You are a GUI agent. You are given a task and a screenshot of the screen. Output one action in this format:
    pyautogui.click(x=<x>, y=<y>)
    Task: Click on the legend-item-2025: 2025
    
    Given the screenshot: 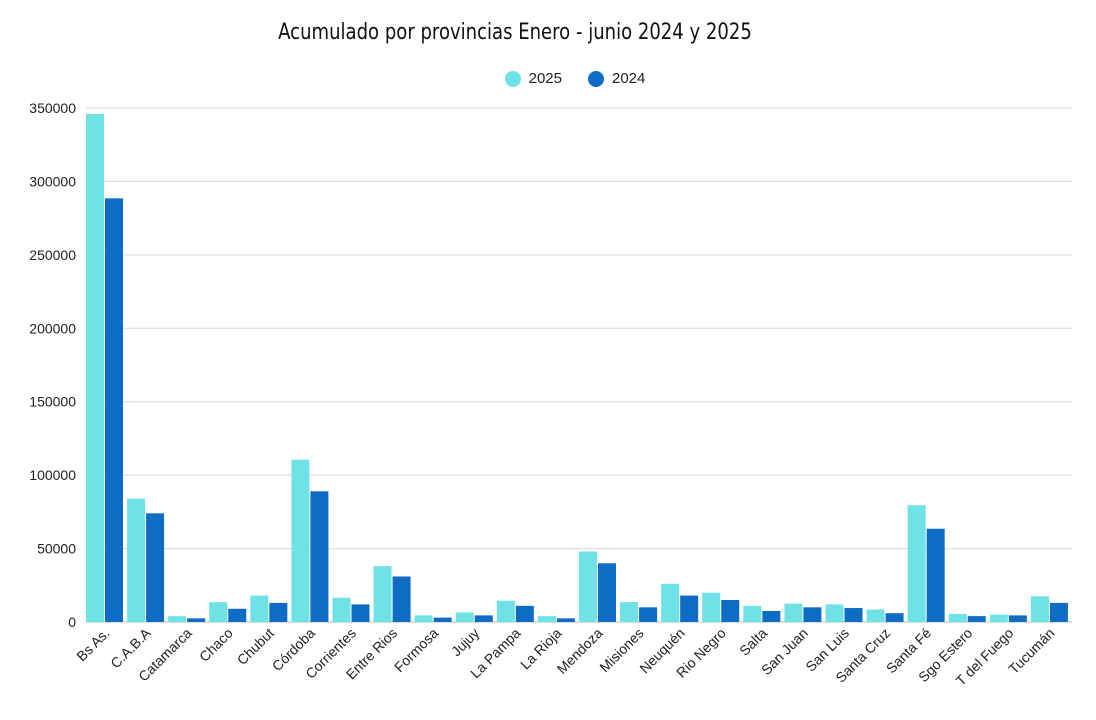 What is the action you would take?
    pyautogui.click(x=533, y=78)
    